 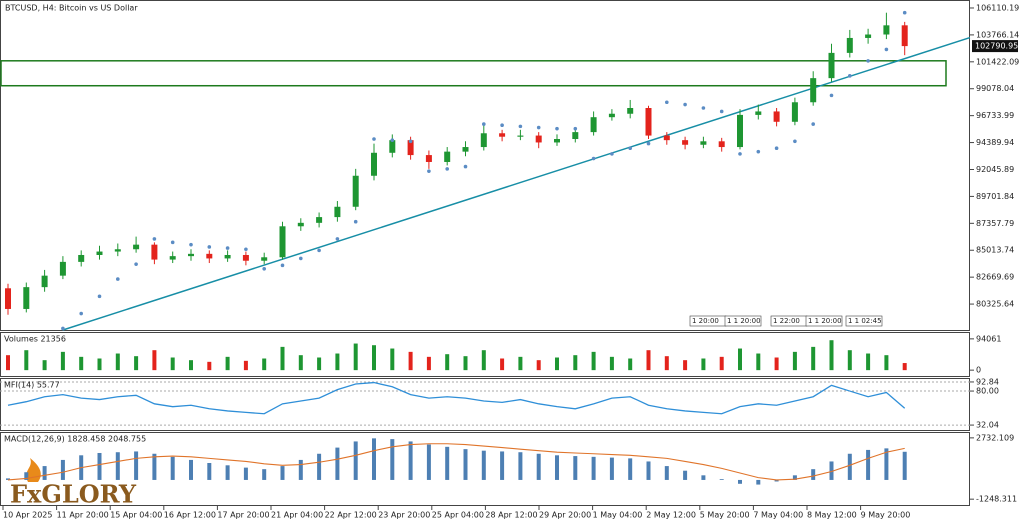 What do you see at coordinates (404, 515) in the screenshot?
I see `x-tick-label: 23 Apr 20:00` at bounding box center [404, 515].